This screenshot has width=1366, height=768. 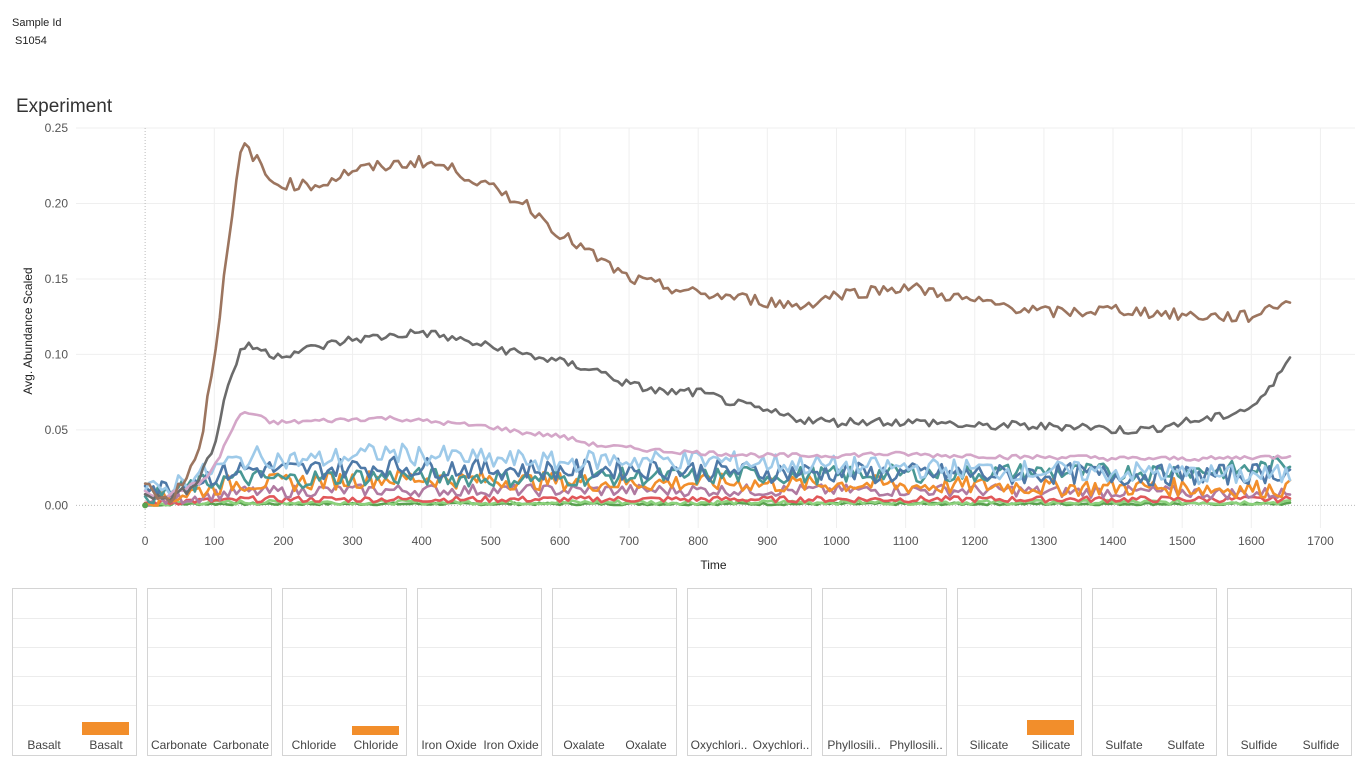 What do you see at coordinates (1321, 745) in the screenshot?
I see `panel-label-right: Sulfide` at bounding box center [1321, 745].